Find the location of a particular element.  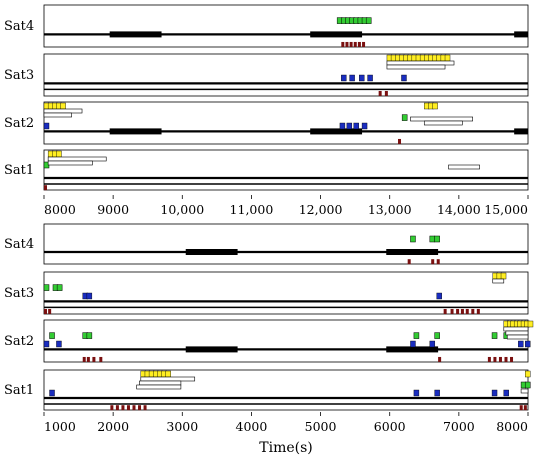

lane-label: Sat3 is located at coordinates (19, 75).